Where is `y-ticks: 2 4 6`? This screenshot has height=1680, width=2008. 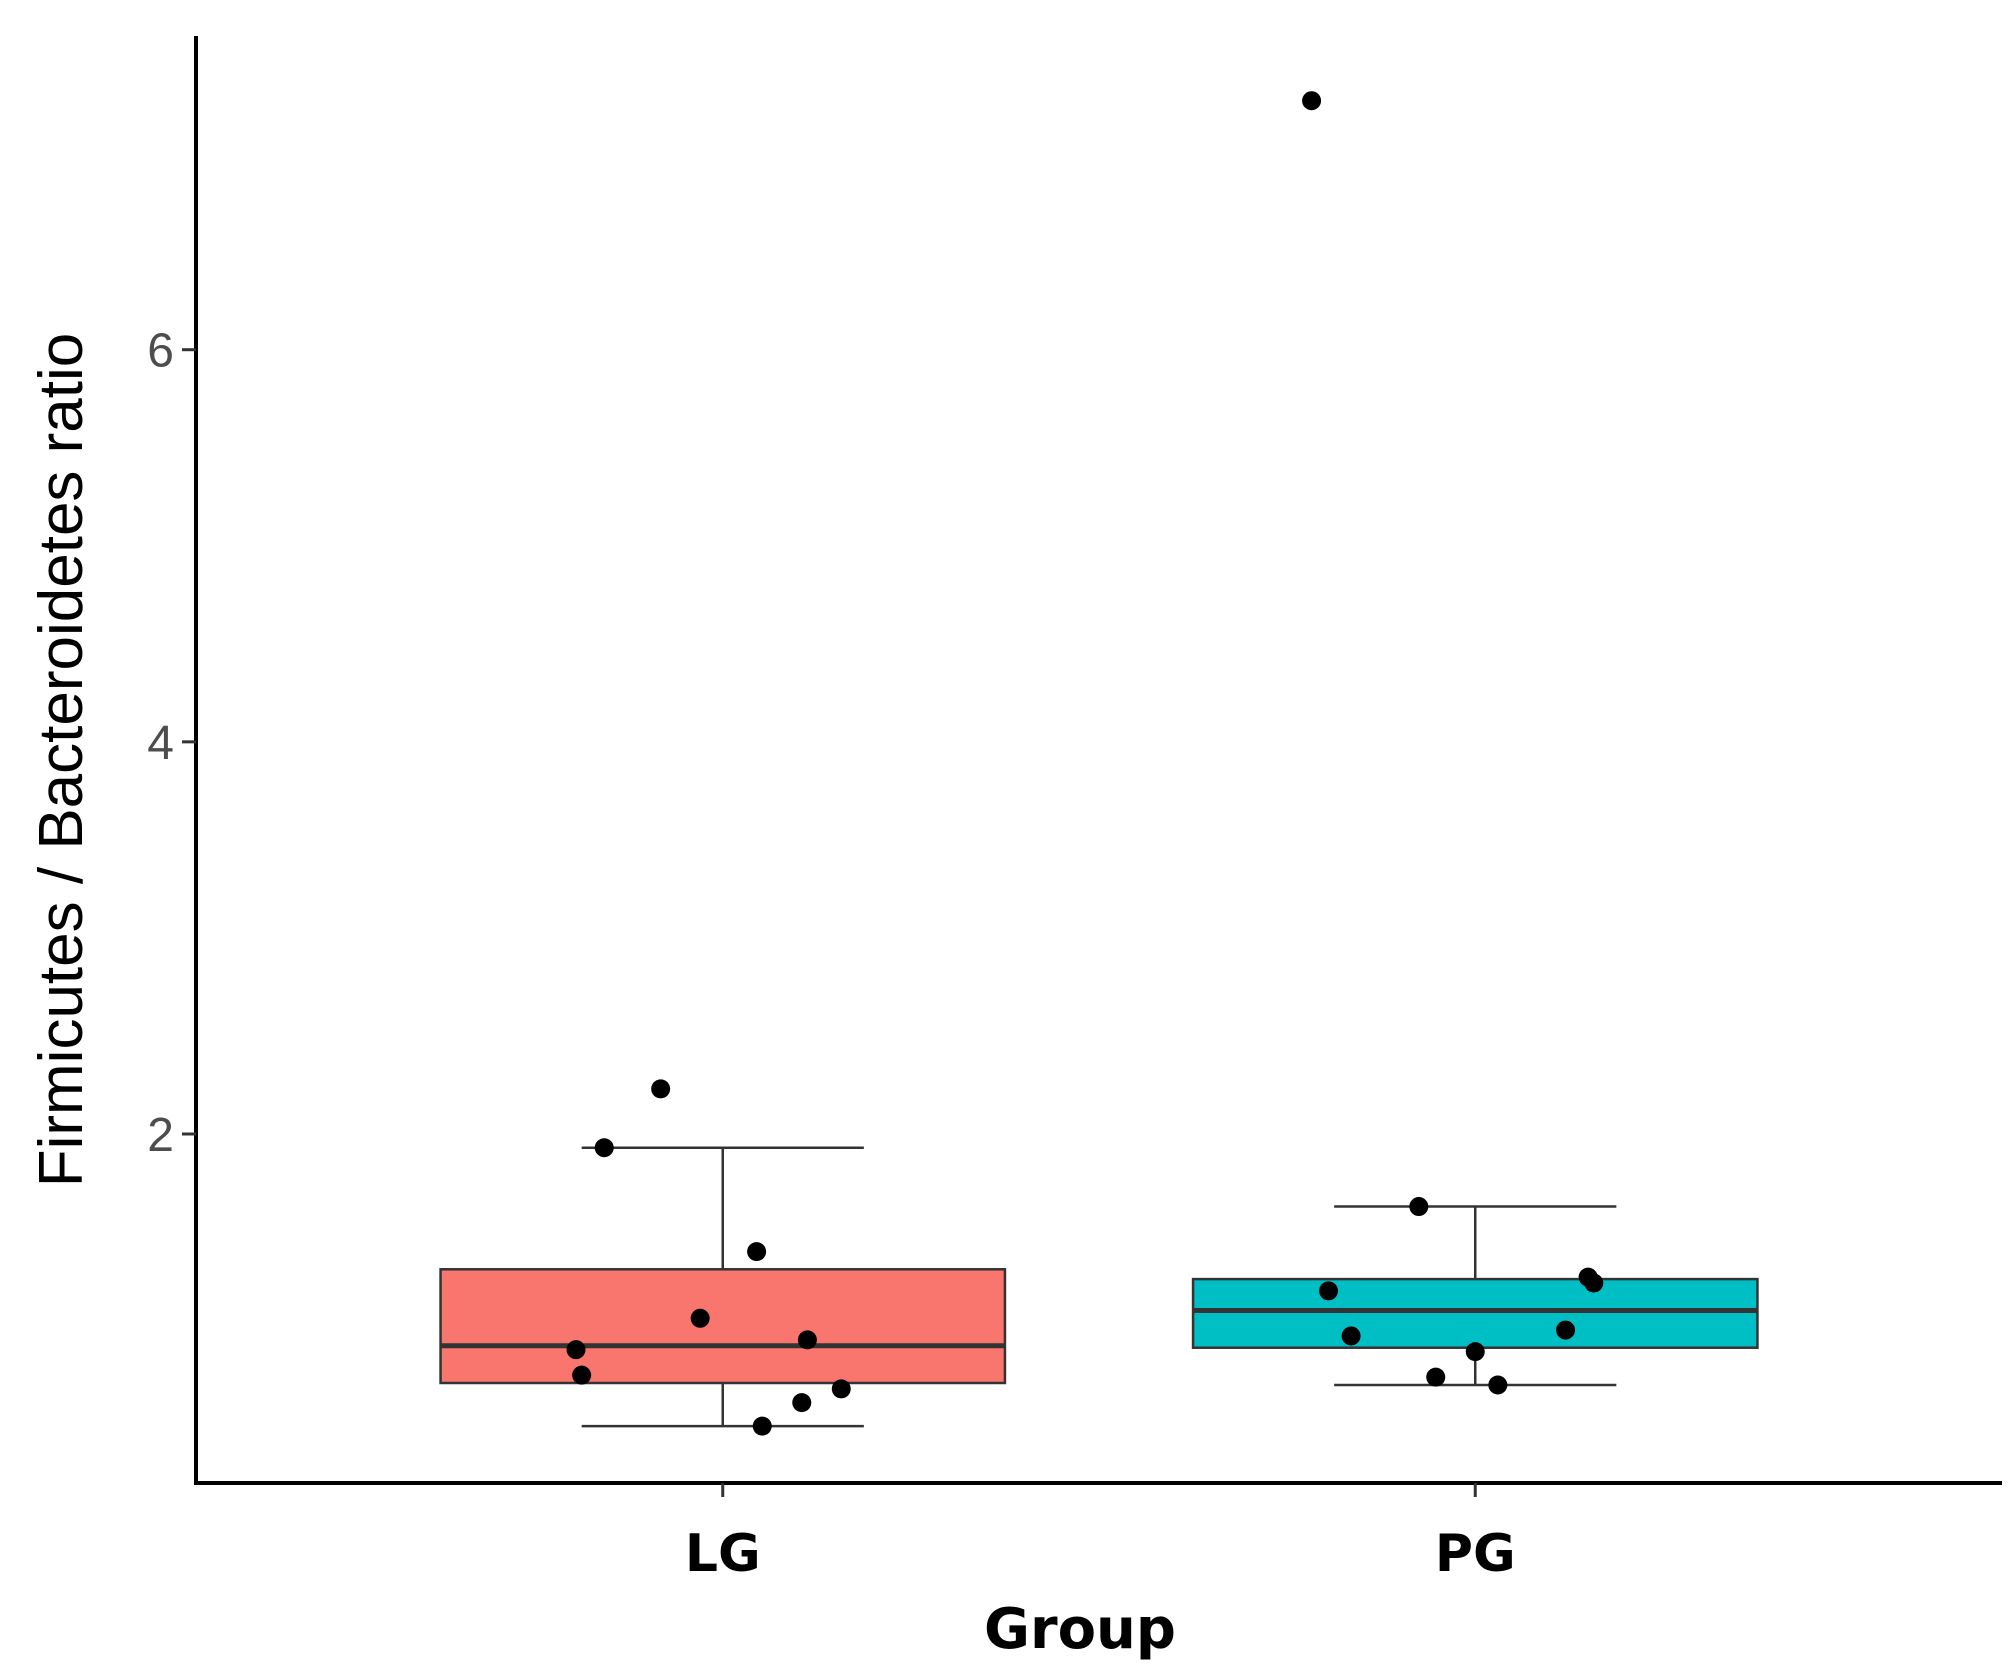
y-ticks: 2 4 6 is located at coordinates (171, 743).